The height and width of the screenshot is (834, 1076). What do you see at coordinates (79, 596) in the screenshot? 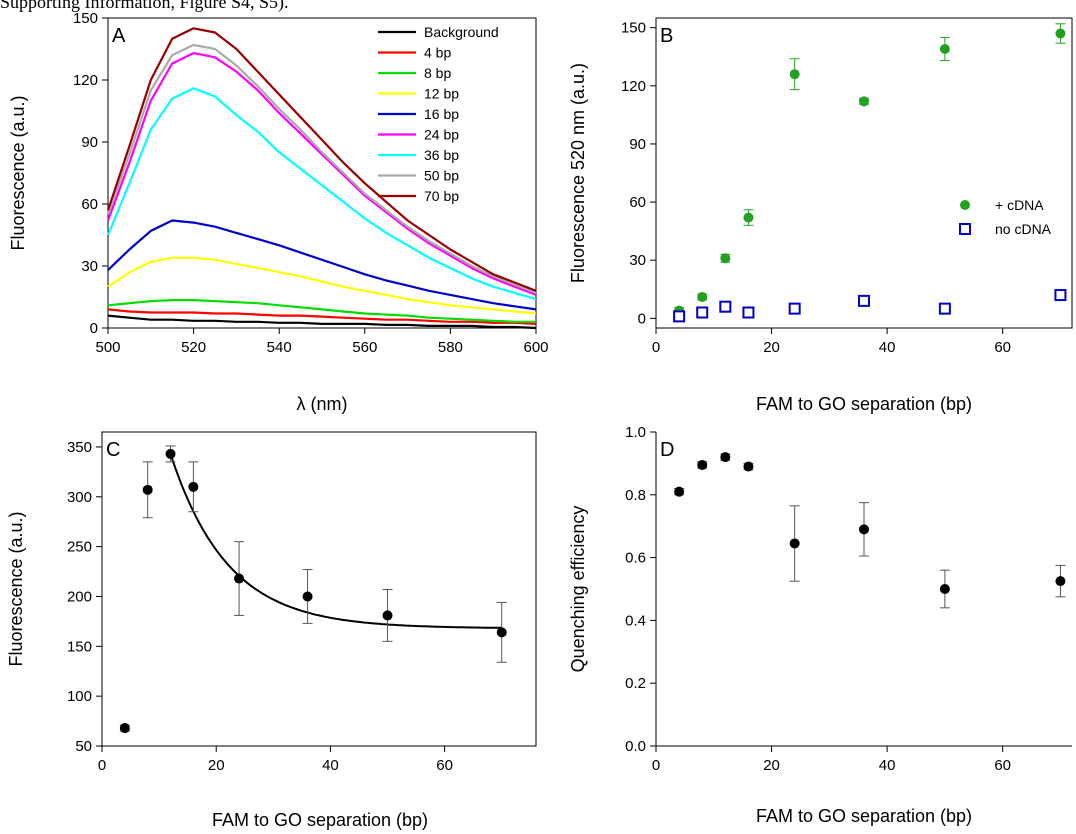
I see `y-tick-label: 200` at bounding box center [79, 596].